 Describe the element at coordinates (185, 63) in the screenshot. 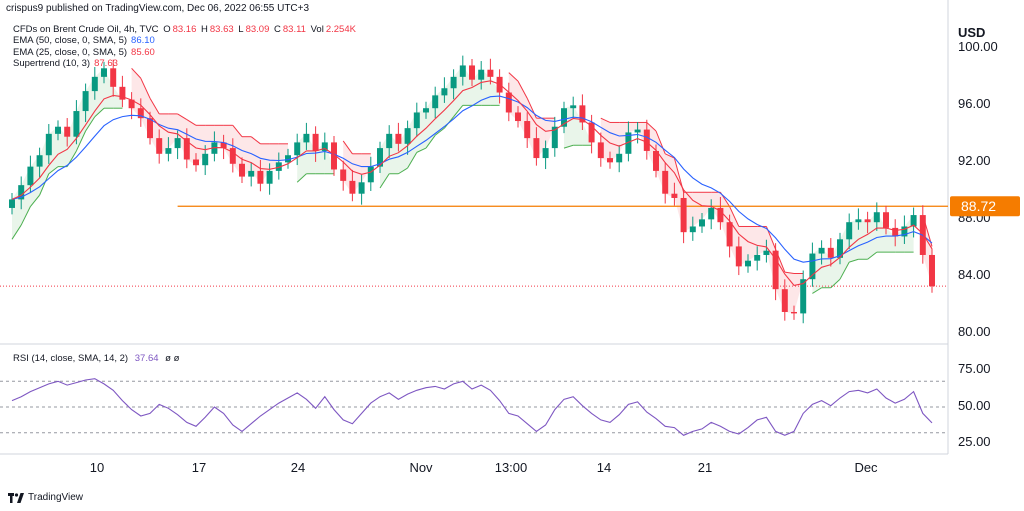

I see `supertrend-legend-row: Supertrend (10, 3) 87.63` at that location.